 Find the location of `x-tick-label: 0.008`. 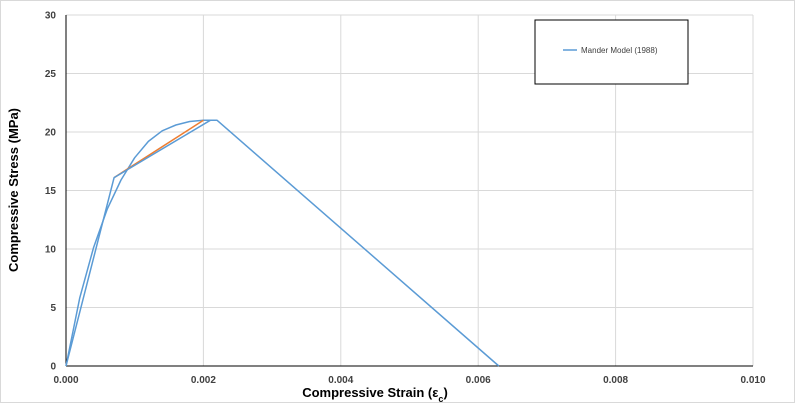

x-tick-label: 0.008 is located at coordinates (615, 380).